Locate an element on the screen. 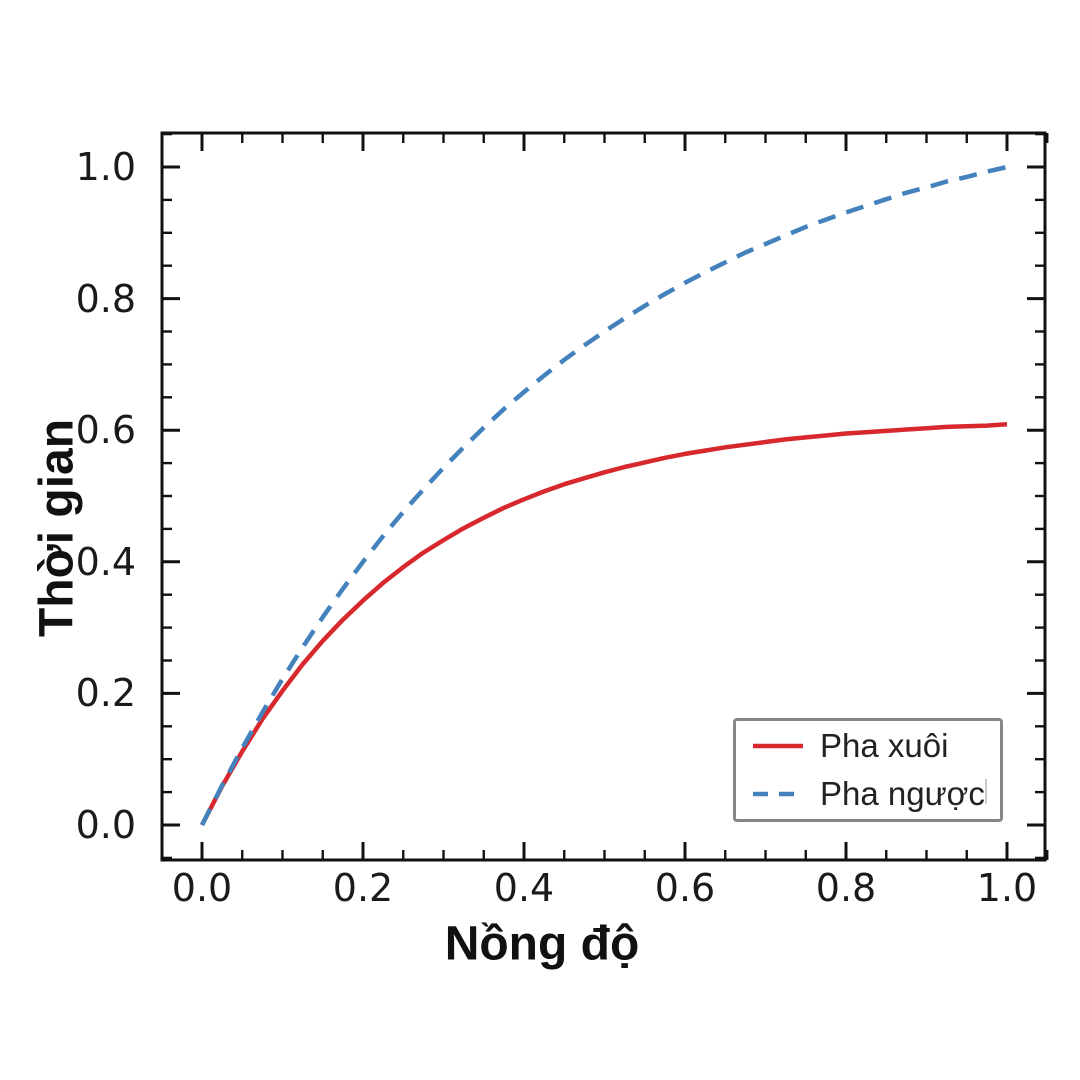 Image resolution: width=1080 pixels, height=1080 pixels. solid-line-swatch-icon is located at coordinates (778, 746).